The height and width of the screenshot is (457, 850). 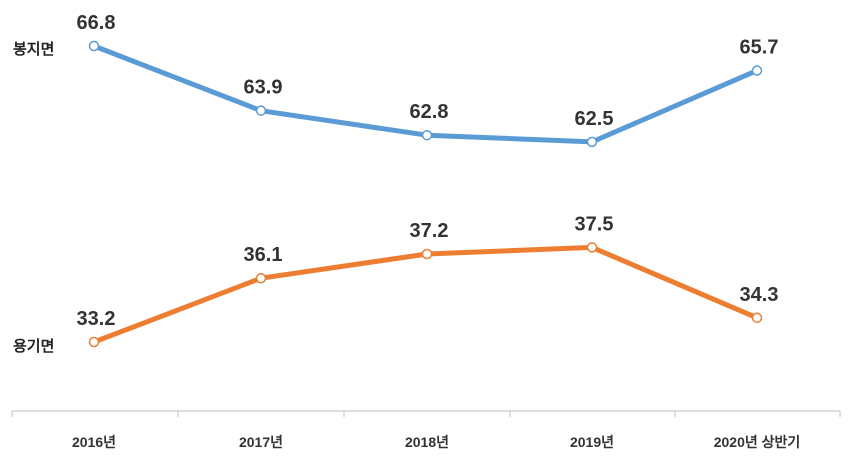 I want to click on data-label: 62.8, so click(x=429, y=112).